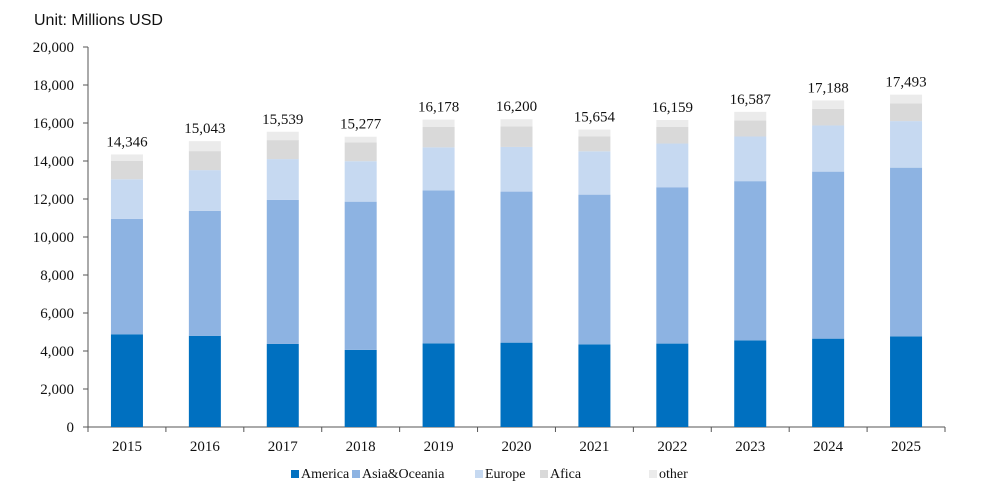 The height and width of the screenshot is (491, 983). What do you see at coordinates (673, 474) in the screenshot?
I see `legend-label: other` at bounding box center [673, 474].